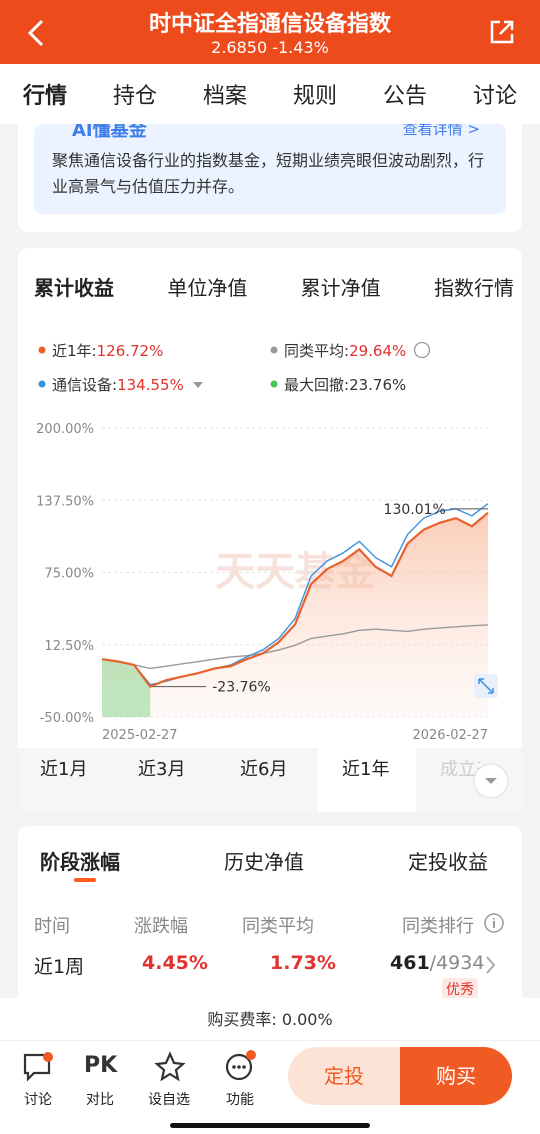 The image size is (540, 1134). Describe the element at coordinates (264, 769) in the screenshot. I see `period: 近6月` at that location.